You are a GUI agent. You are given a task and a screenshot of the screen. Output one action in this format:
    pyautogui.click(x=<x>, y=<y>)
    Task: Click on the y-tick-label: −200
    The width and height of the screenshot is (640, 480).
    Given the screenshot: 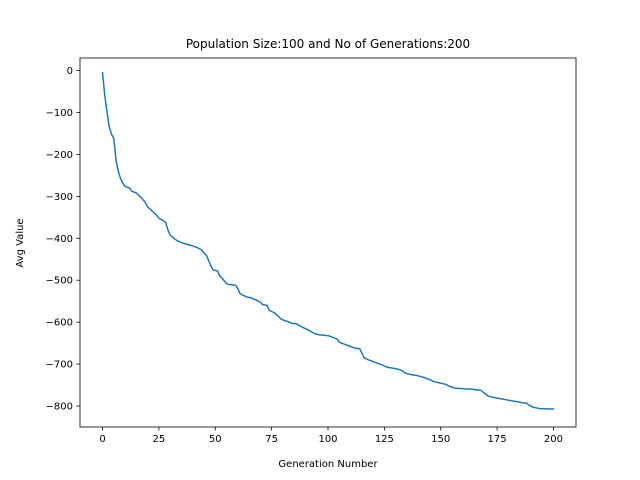 What is the action you would take?
    pyautogui.click(x=59, y=155)
    